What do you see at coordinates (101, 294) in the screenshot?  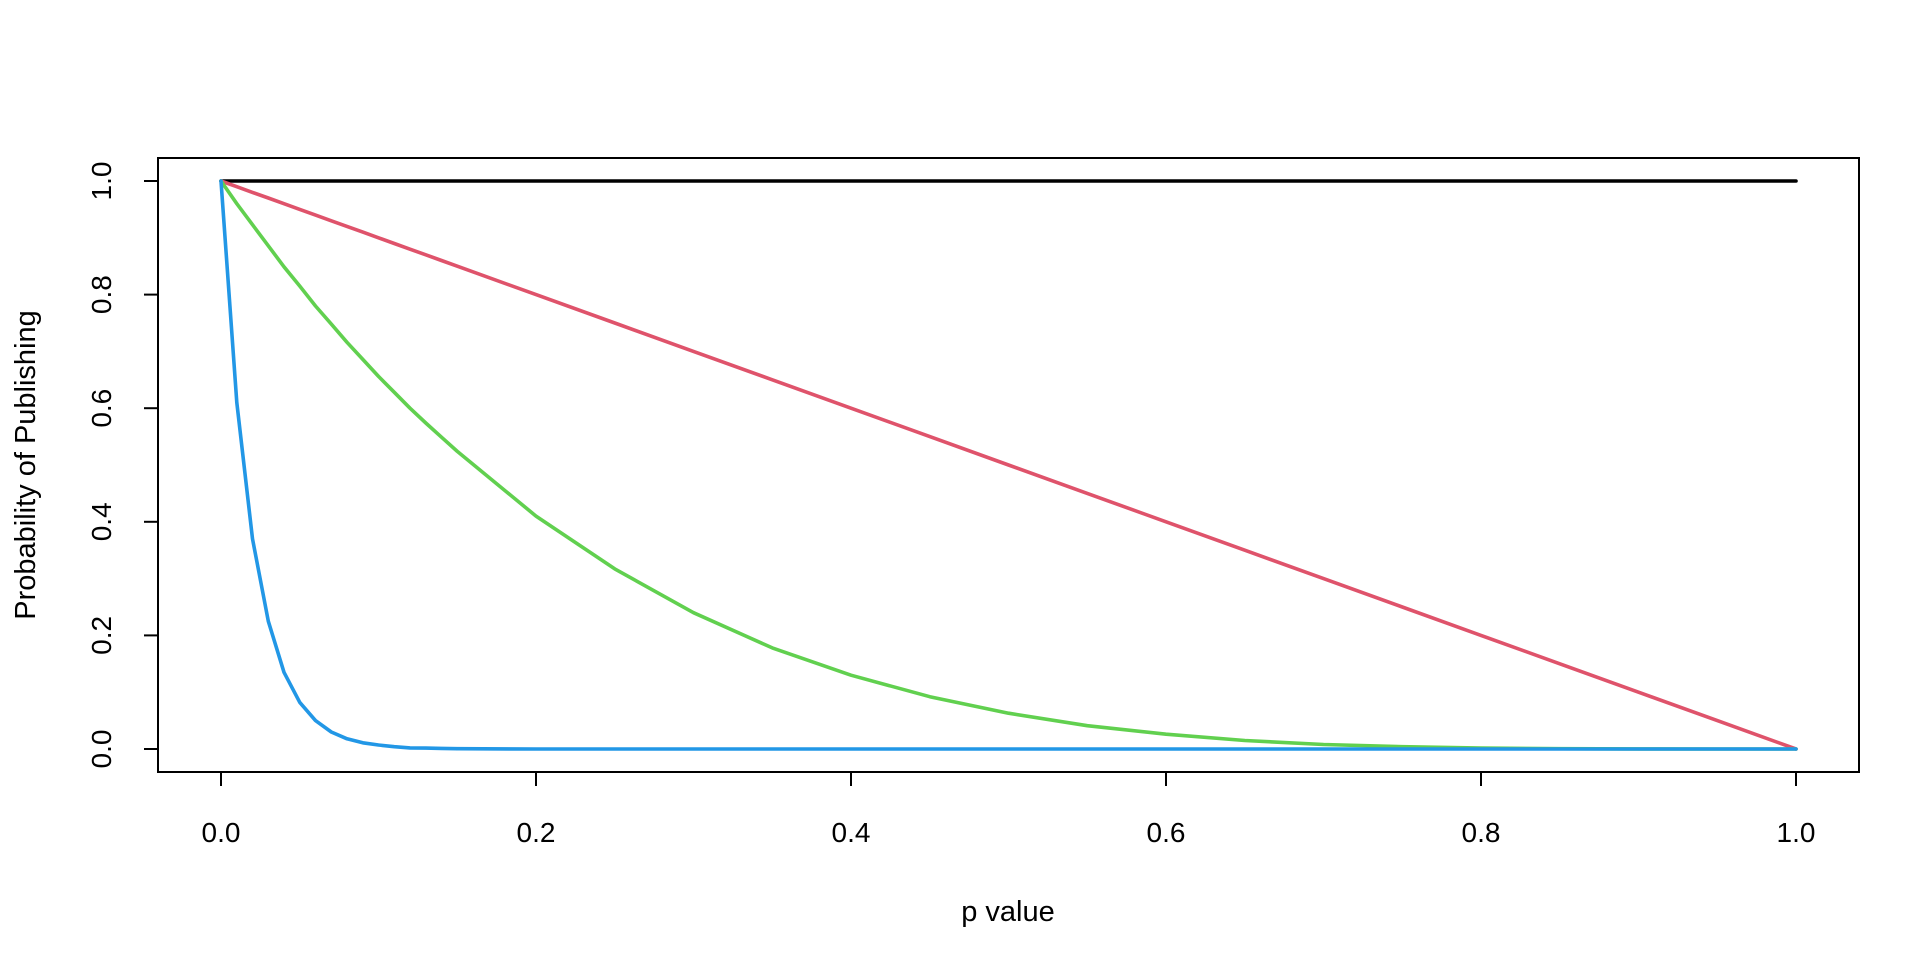 I see `y-tick-label: 0.8` at bounding box center [101, 294].